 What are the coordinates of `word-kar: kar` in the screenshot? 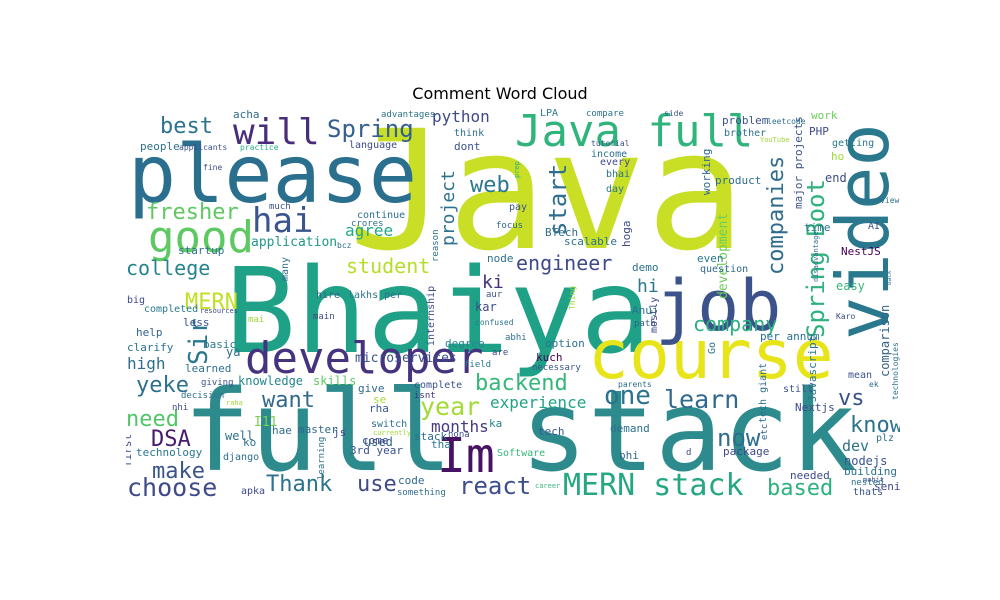 It's located at (486, 307).